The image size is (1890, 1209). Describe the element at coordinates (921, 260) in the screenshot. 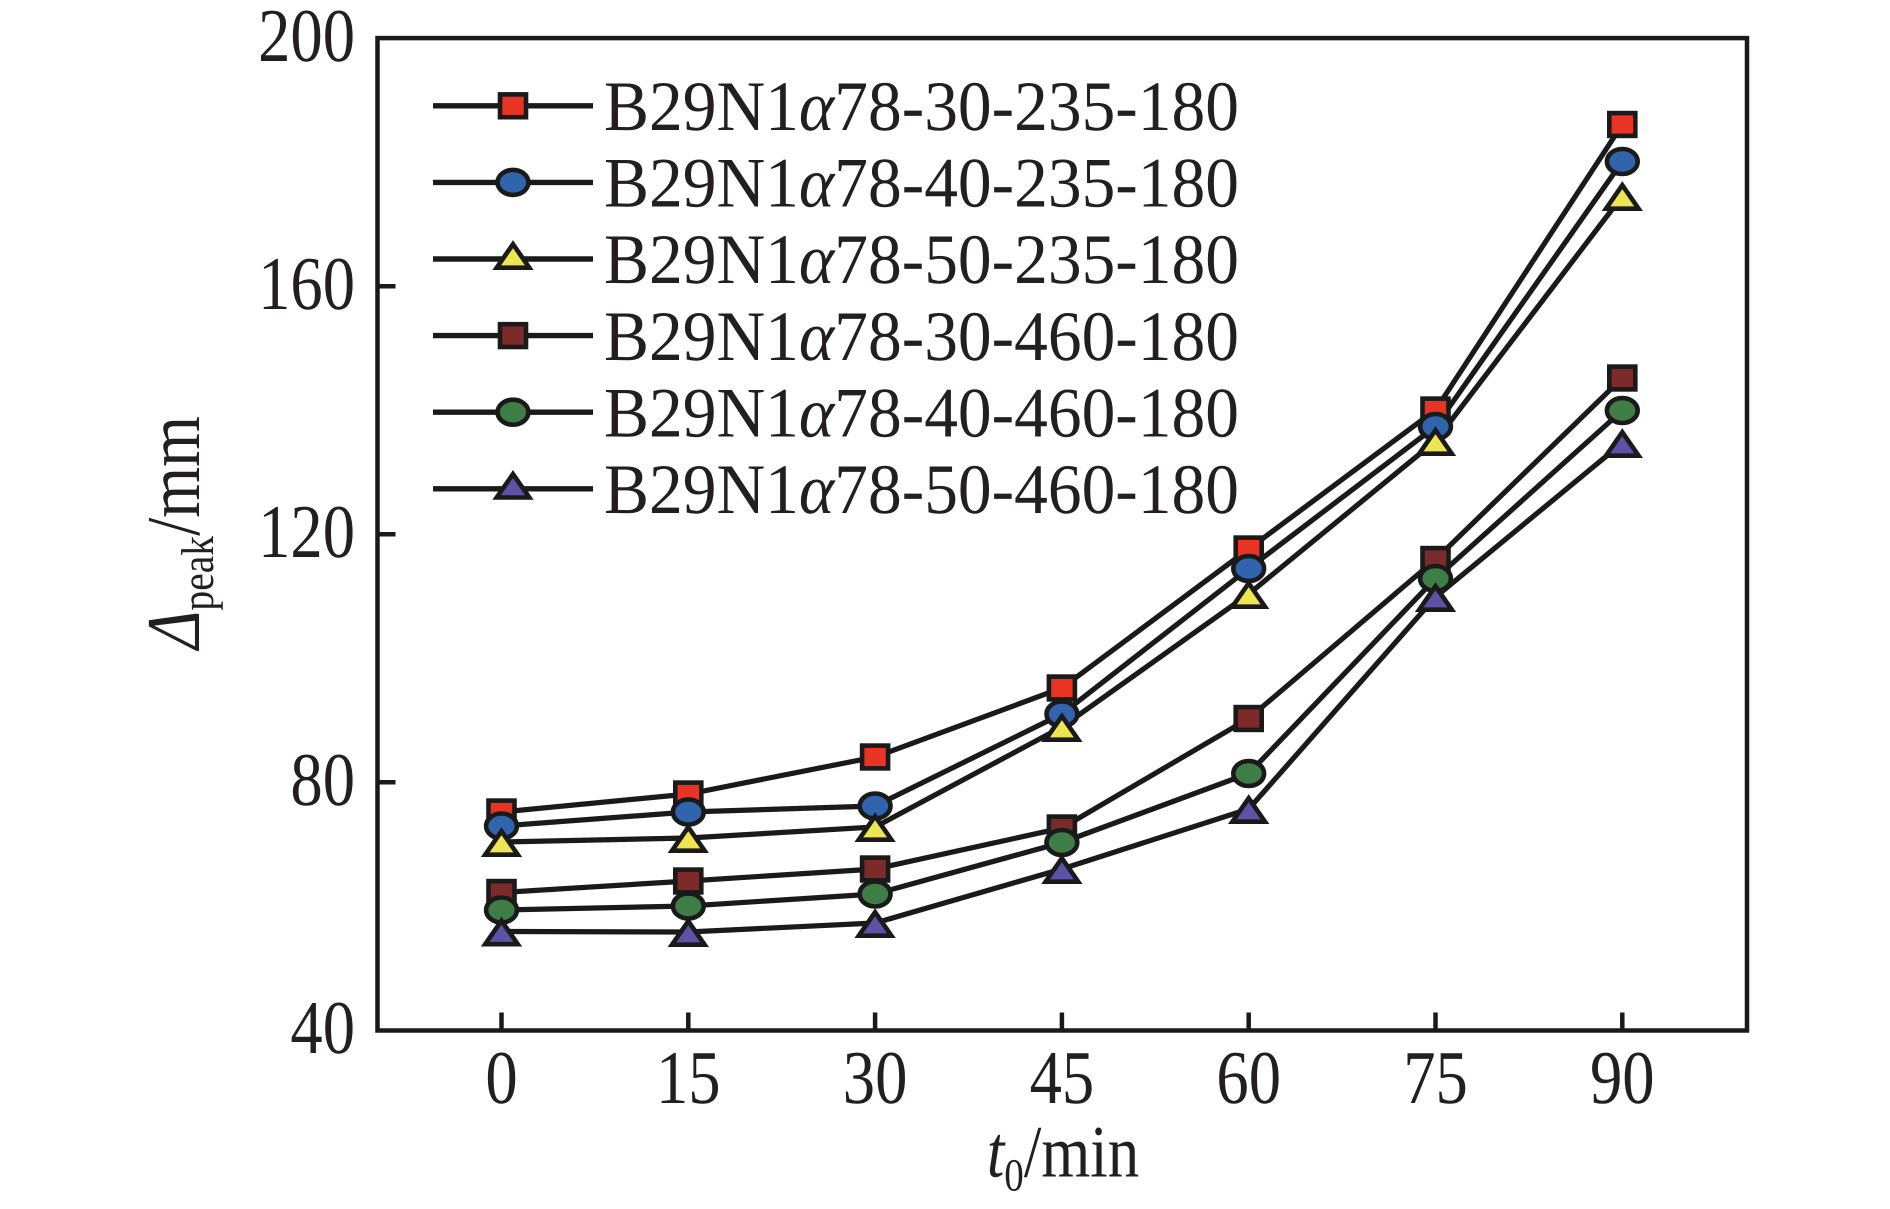

I see `svg-text: B29N1α78-50-235-180` at that location.